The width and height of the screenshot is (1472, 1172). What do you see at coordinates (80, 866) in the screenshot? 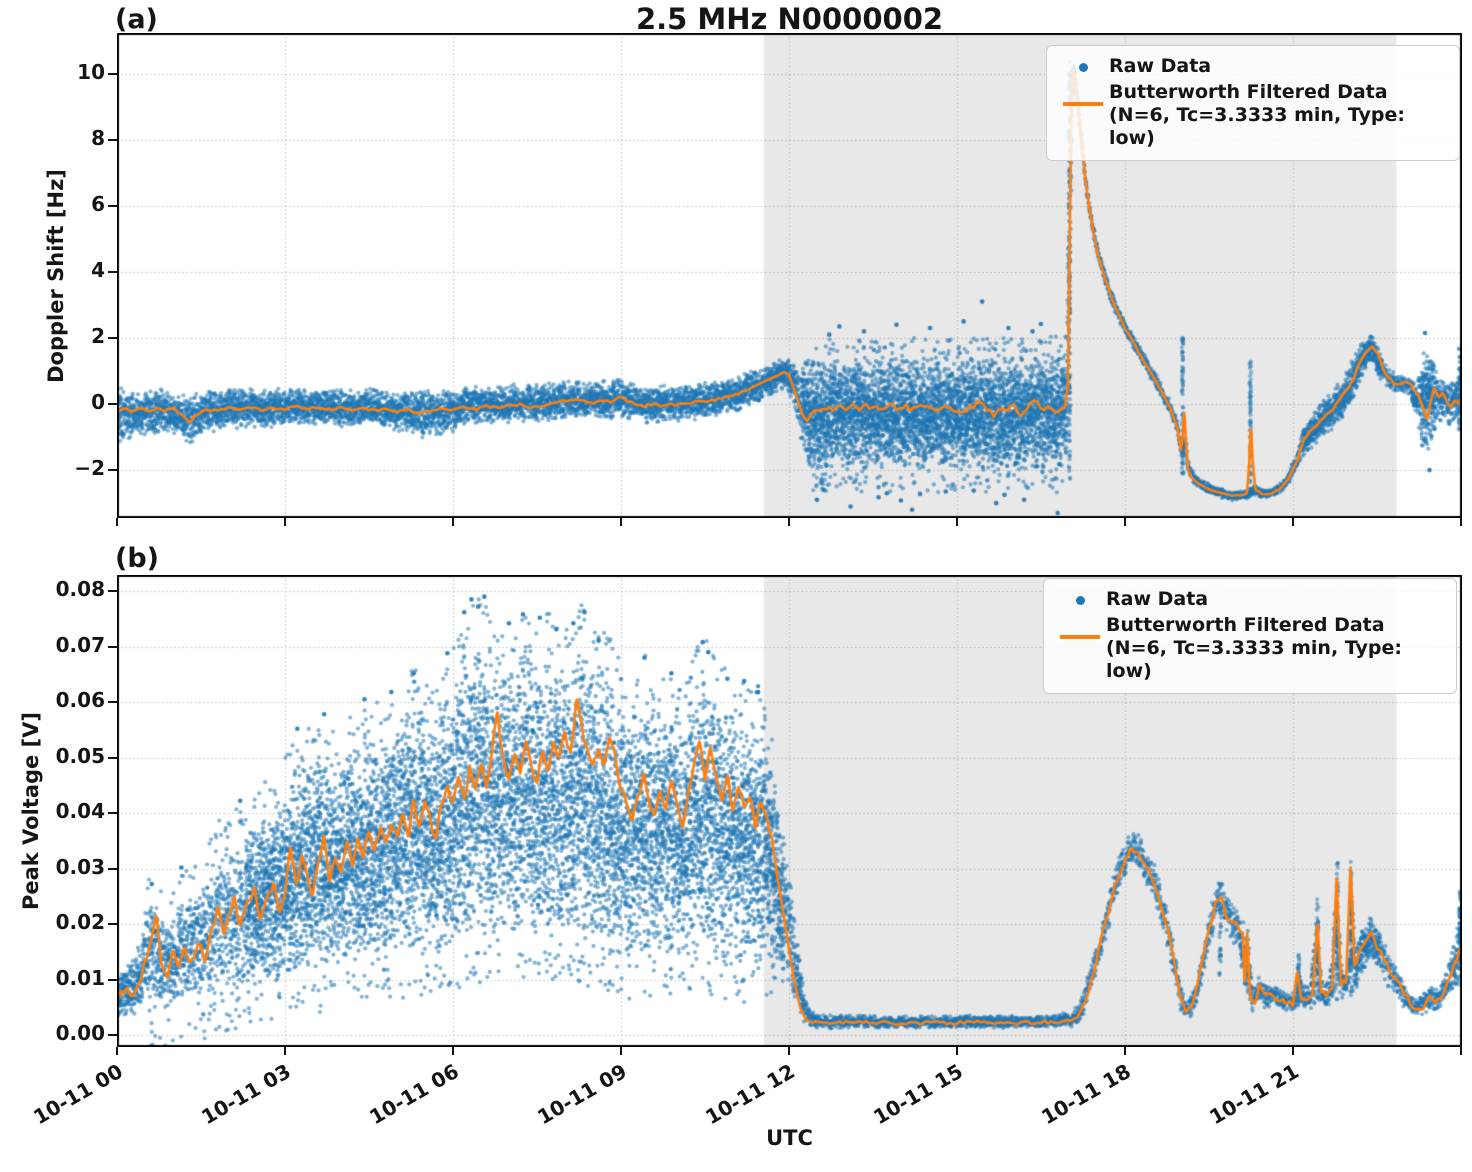
I see `y-tick-label: 0.03` at bounding box center [80, 866].